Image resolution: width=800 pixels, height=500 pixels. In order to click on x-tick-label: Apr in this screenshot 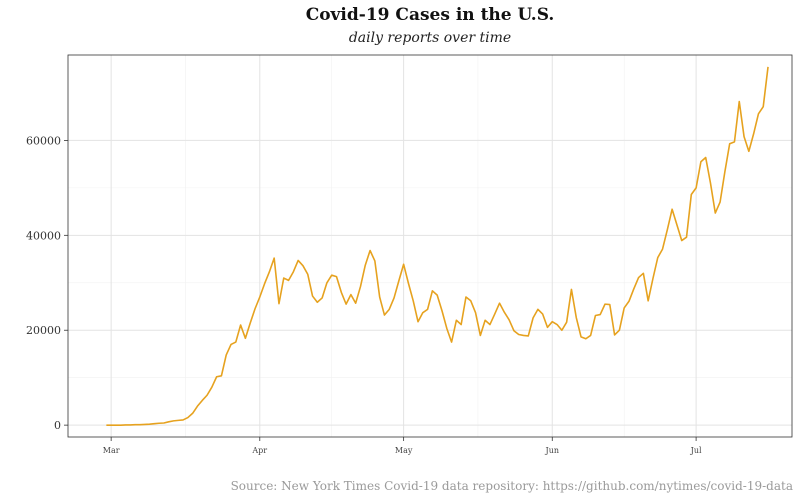, I will do `click(259, 450)`.